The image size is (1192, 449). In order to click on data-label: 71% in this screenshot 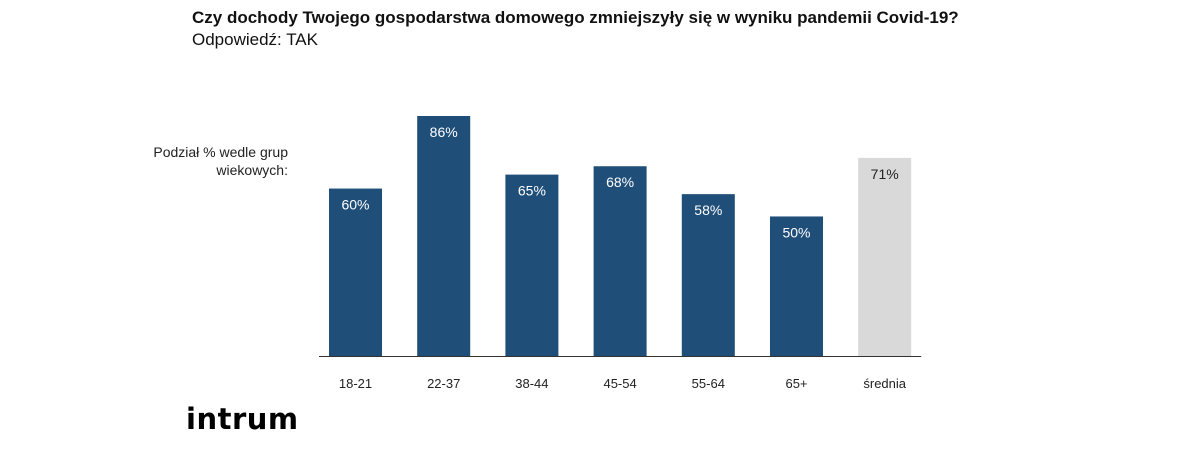, I will do `click(885, 174)`.